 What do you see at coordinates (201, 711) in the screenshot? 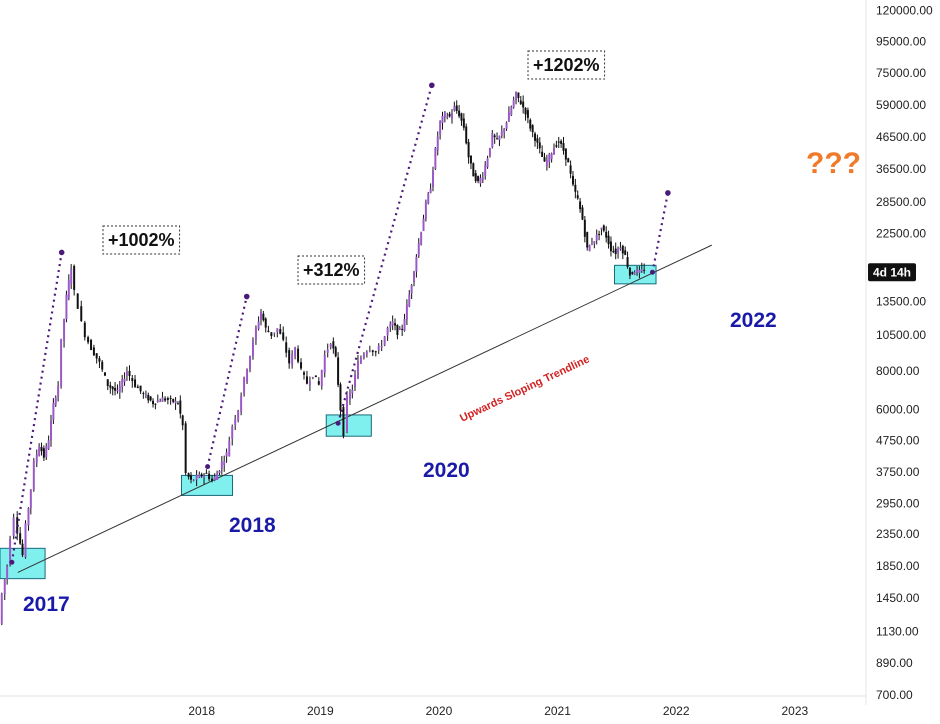
I see `x-tick-label: 2018` at bounding box center [201, 711].